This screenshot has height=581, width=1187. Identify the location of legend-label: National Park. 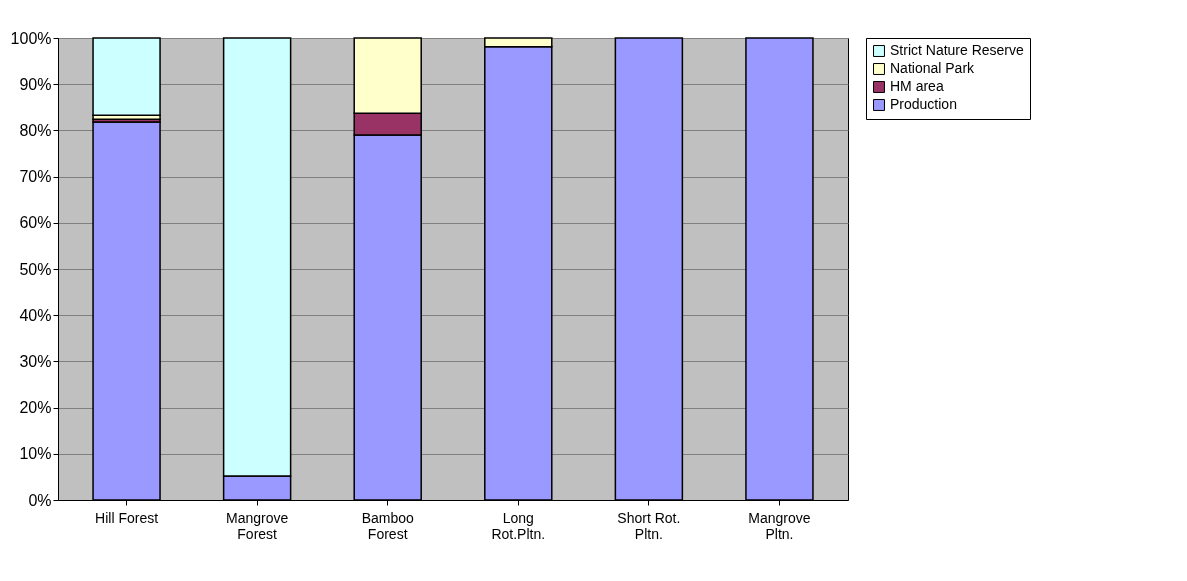
(933, 68).